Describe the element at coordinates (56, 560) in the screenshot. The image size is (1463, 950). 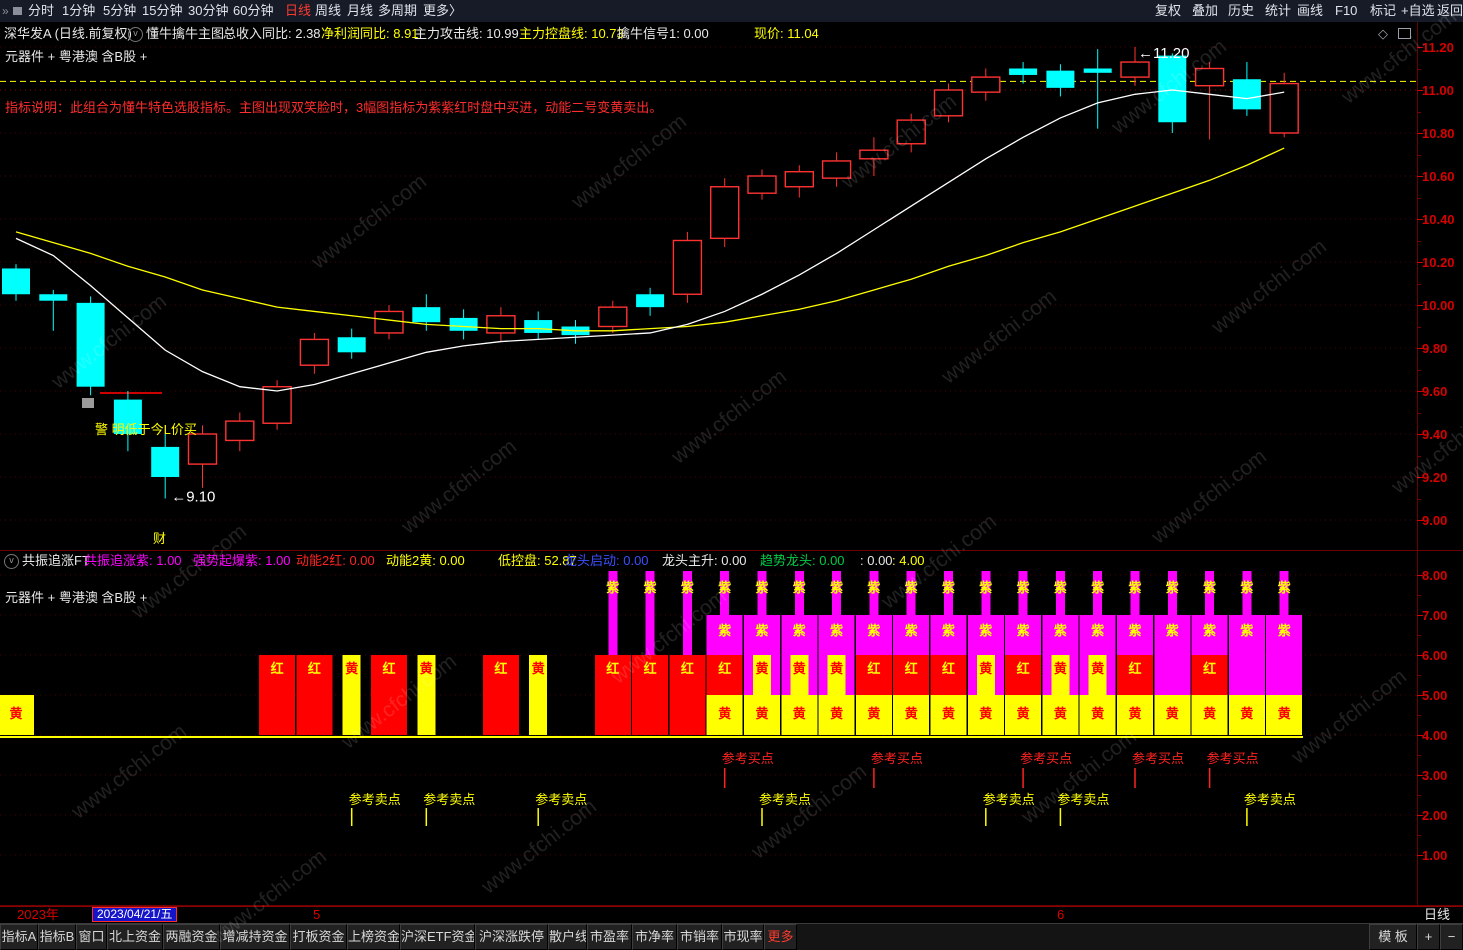
I see `sub-indicator-name: 共振追涨FT` at that location.